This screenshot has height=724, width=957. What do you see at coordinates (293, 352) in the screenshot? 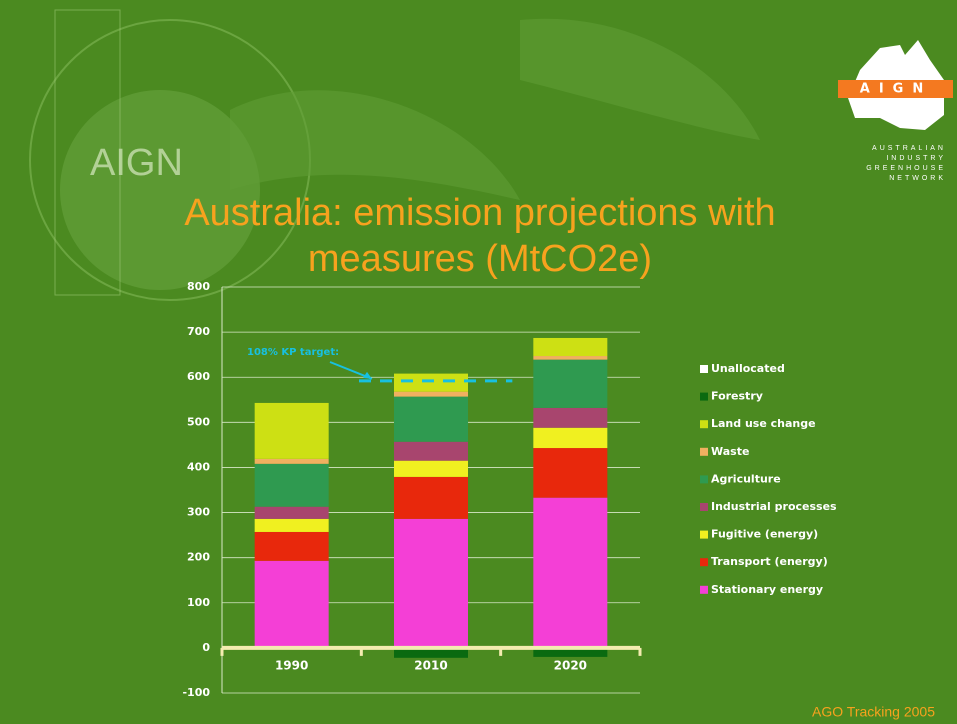
I see `target-label: 108% KP target:` at bounding box center [293, 352].